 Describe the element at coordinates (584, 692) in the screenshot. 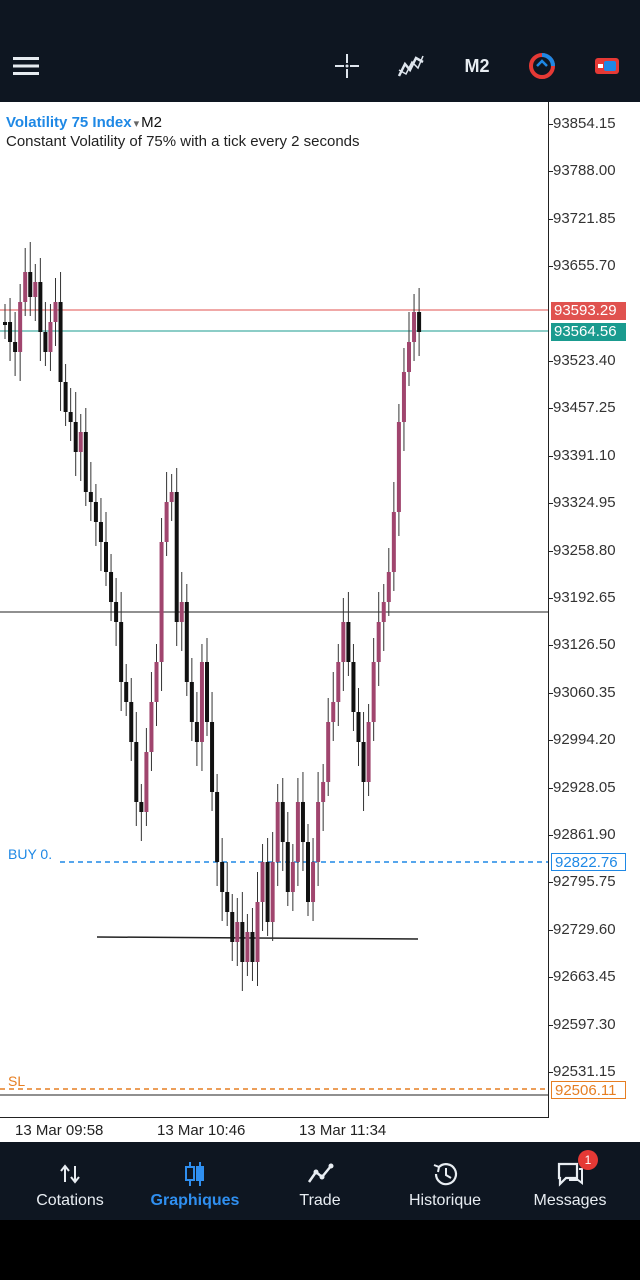

I see `price-axis-label: 93060.35` at that location.